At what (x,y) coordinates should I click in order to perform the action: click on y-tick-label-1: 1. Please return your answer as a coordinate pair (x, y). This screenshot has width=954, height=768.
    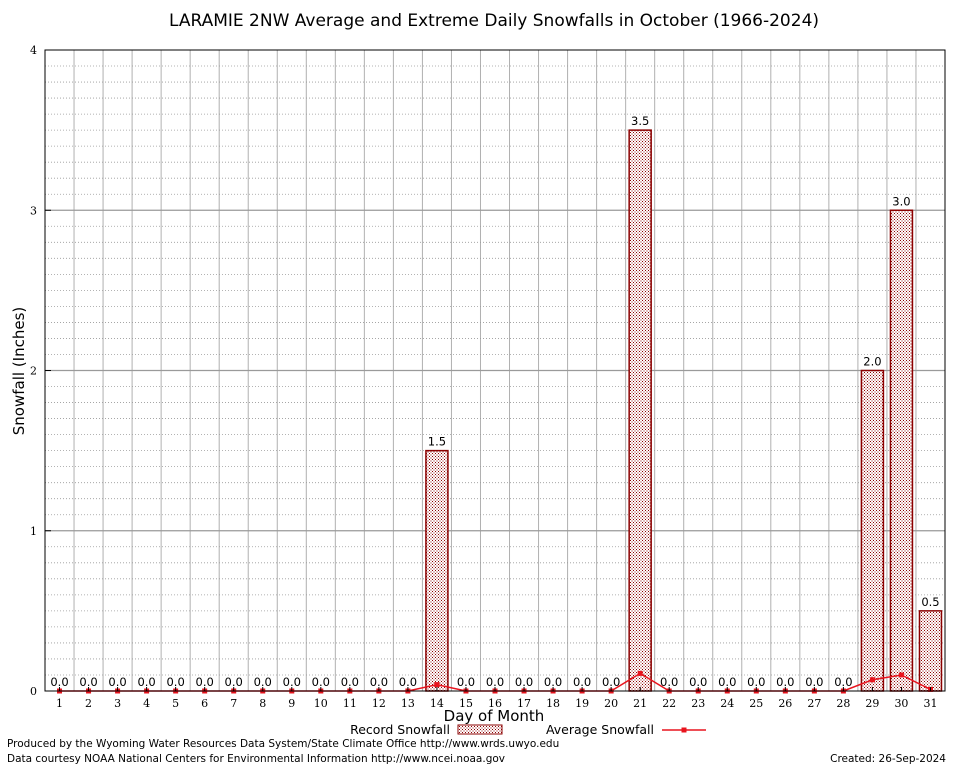
    Looking at the image, I should click on (33, 531).